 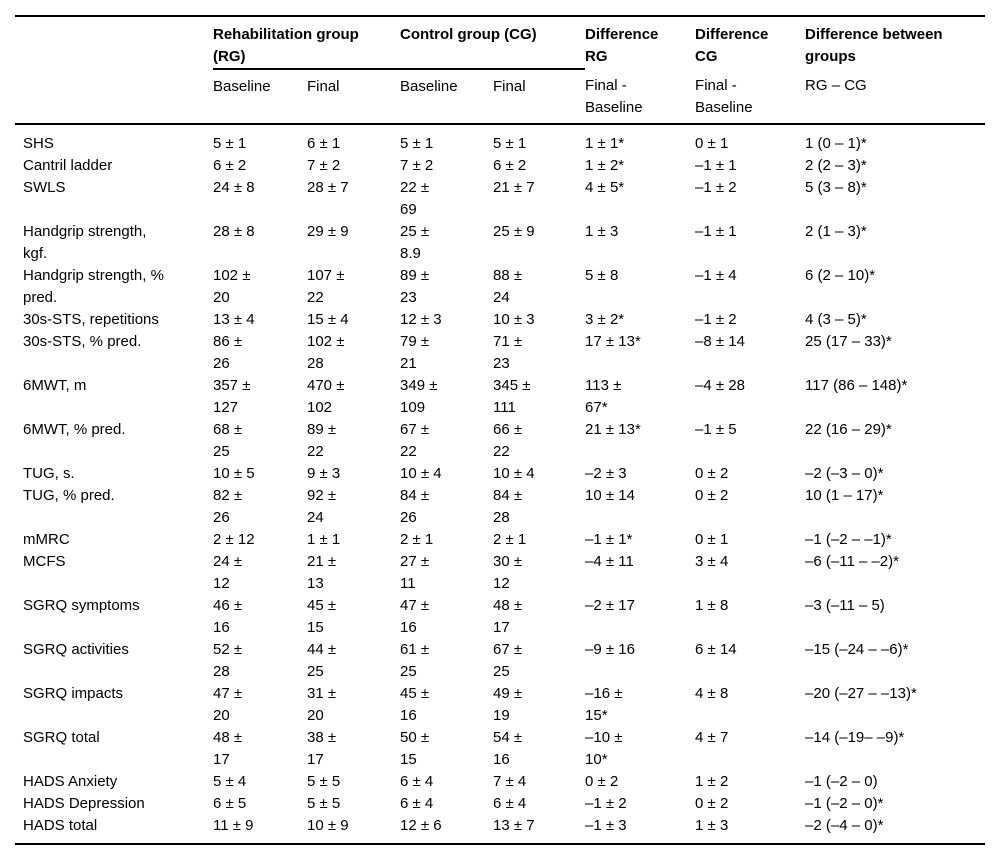 I want to click on table-cell: 13 ± 4, so click(x=234, y=319).